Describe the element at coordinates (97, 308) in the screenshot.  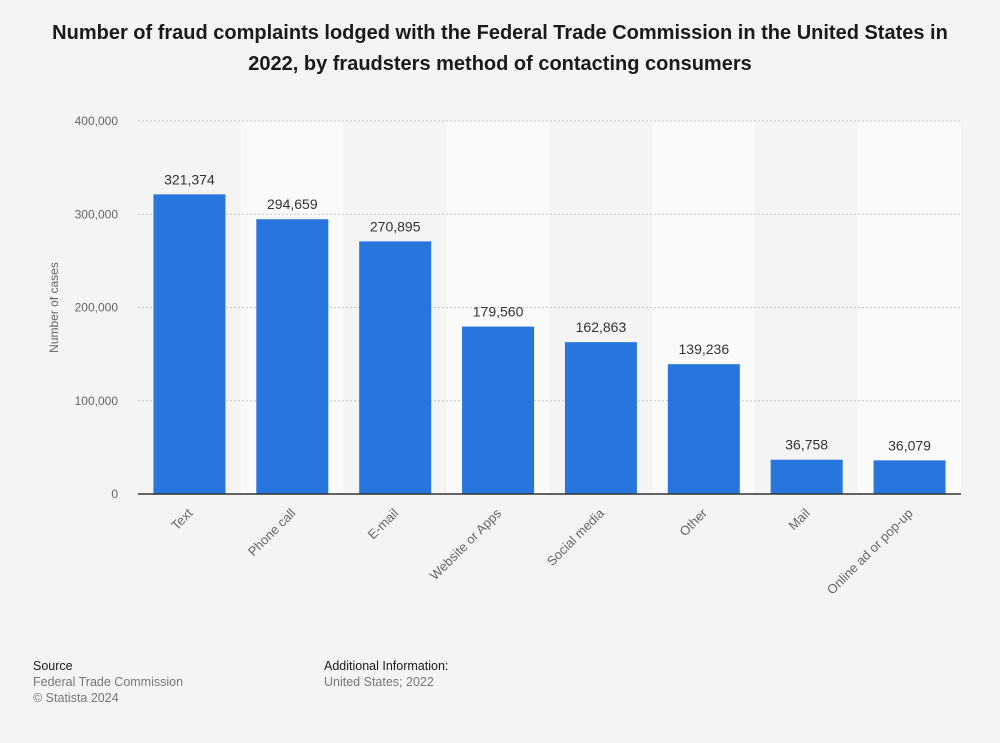
I see `y-tick-label: 200,000` at that location.